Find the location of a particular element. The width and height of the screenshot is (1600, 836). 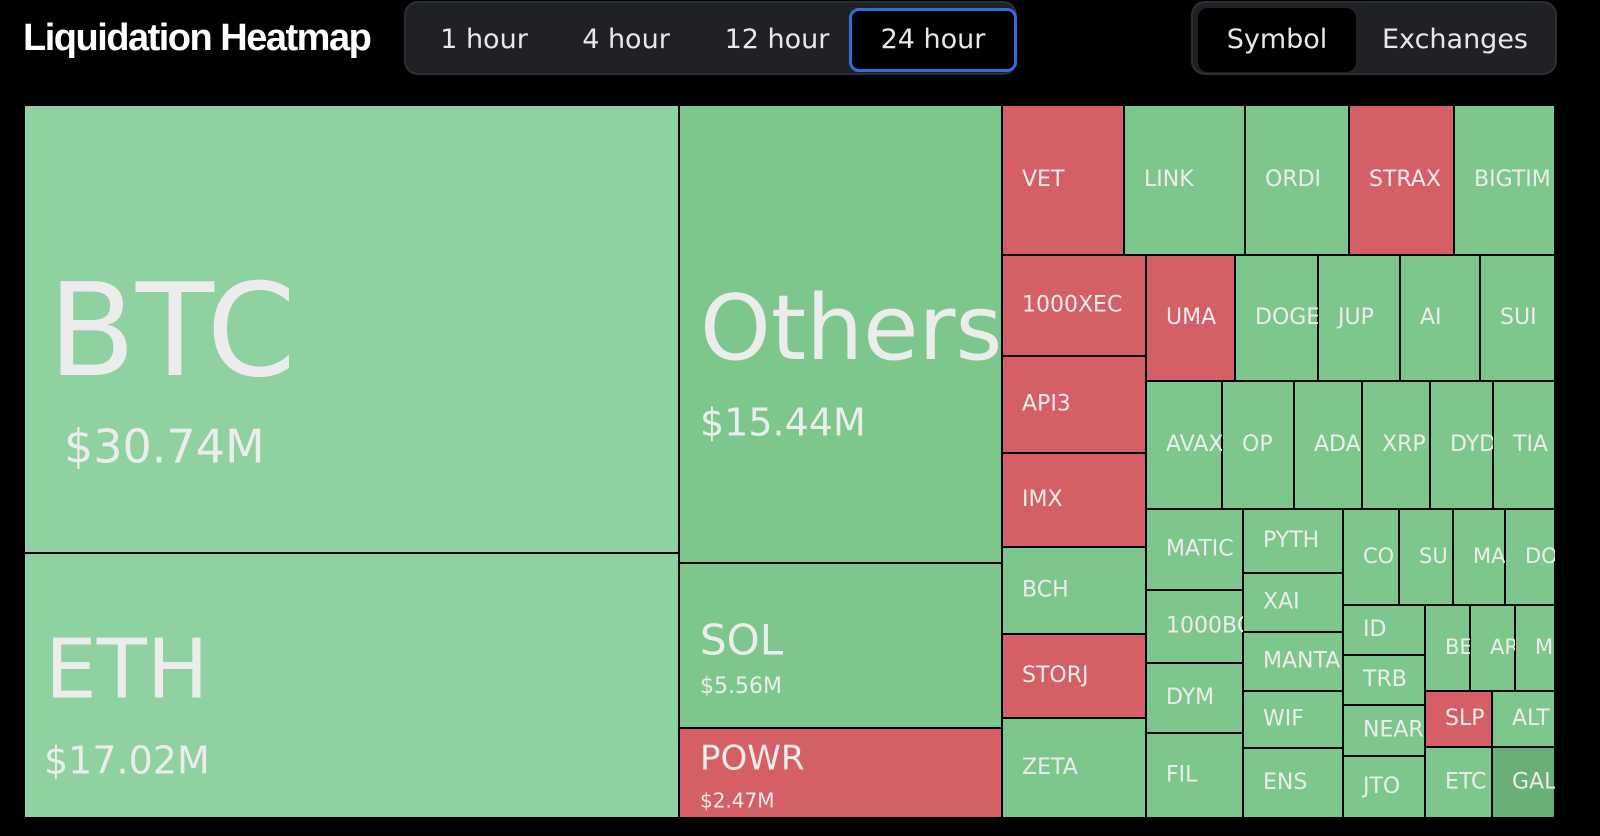

heatmap-tile-vet: VET is located at coordinates (1063, 180).